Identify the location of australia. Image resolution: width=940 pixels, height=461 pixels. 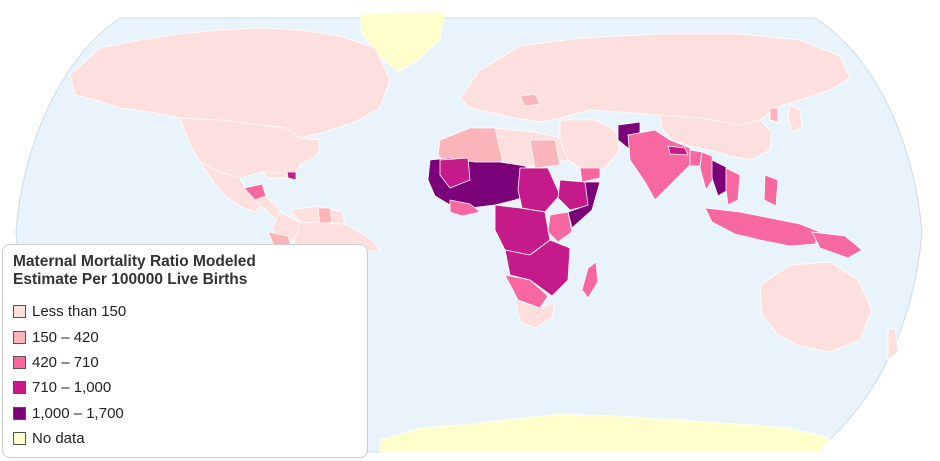
(816, 307).